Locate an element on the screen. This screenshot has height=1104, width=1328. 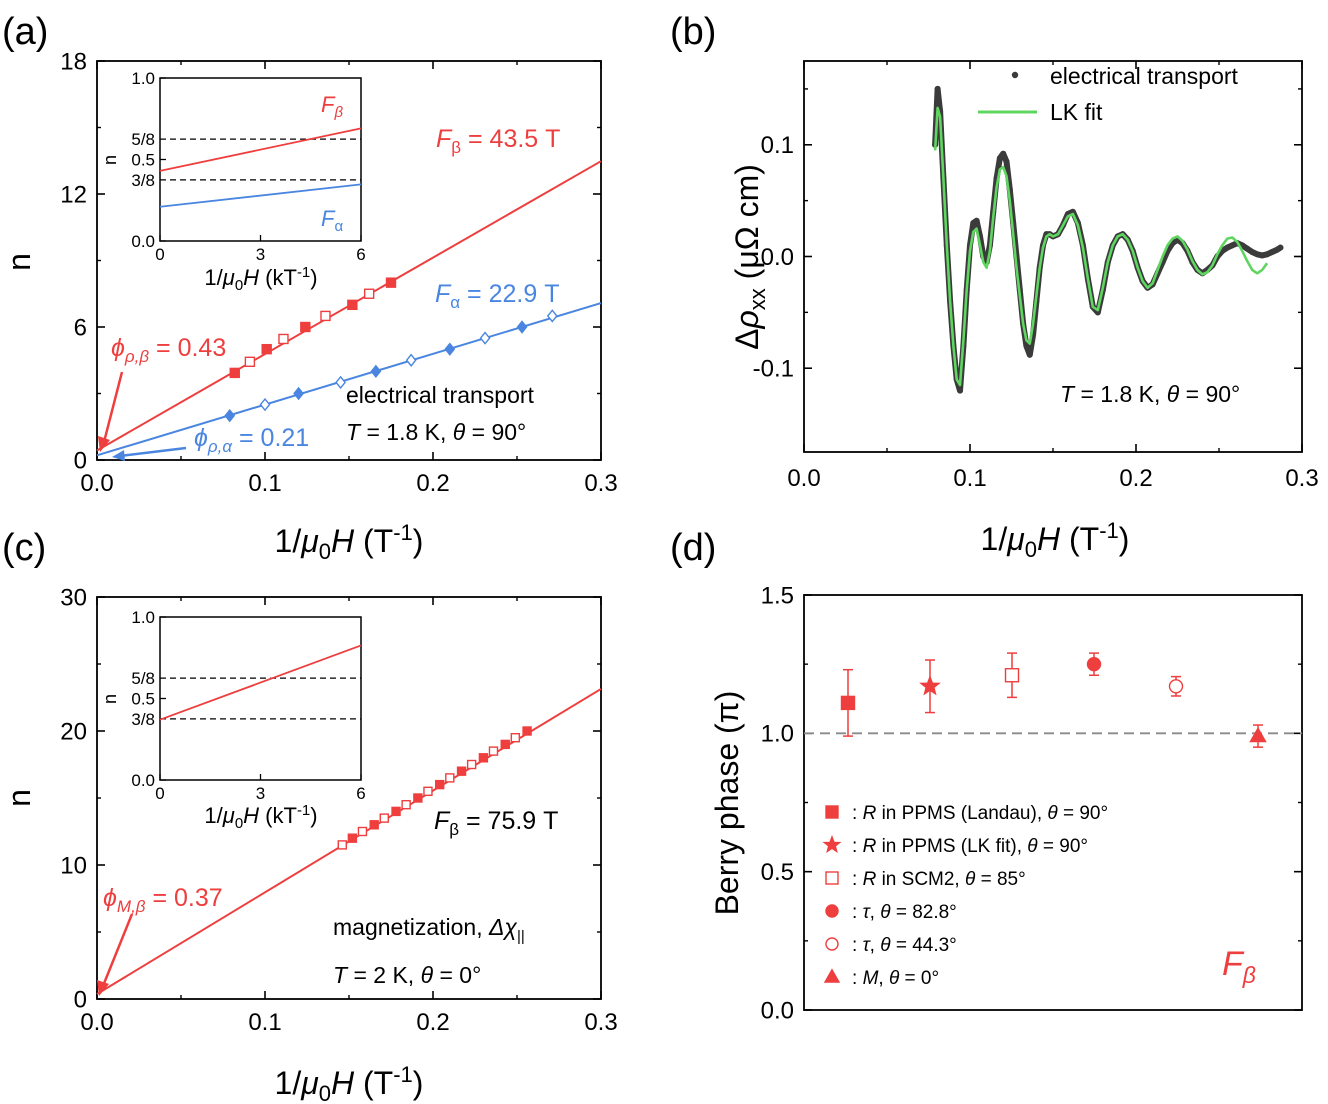
panel-c-fbeta-annotation: Fβ = 75.9 T is located at coordinates (496, 823).